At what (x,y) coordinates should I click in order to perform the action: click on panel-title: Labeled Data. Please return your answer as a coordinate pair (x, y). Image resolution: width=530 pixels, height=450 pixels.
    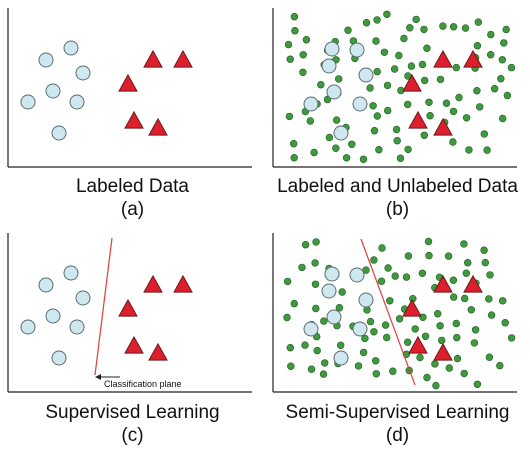
    Looking at the image, I should click on (132, 186).